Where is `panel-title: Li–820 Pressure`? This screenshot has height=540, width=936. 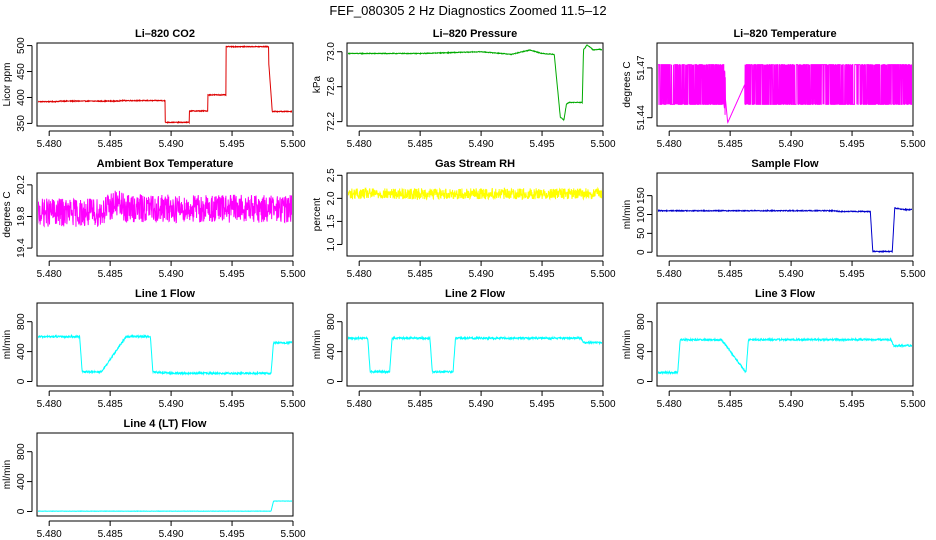 panel-title: Li–820 Pressure is located at coordinates (475, 34).